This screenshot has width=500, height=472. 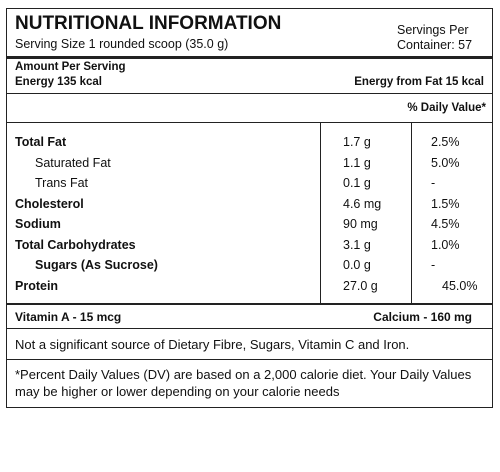 I want to click on serving-size: Serving Size 1 rounded scoop (35.0 g), so click(x=122, y=44).